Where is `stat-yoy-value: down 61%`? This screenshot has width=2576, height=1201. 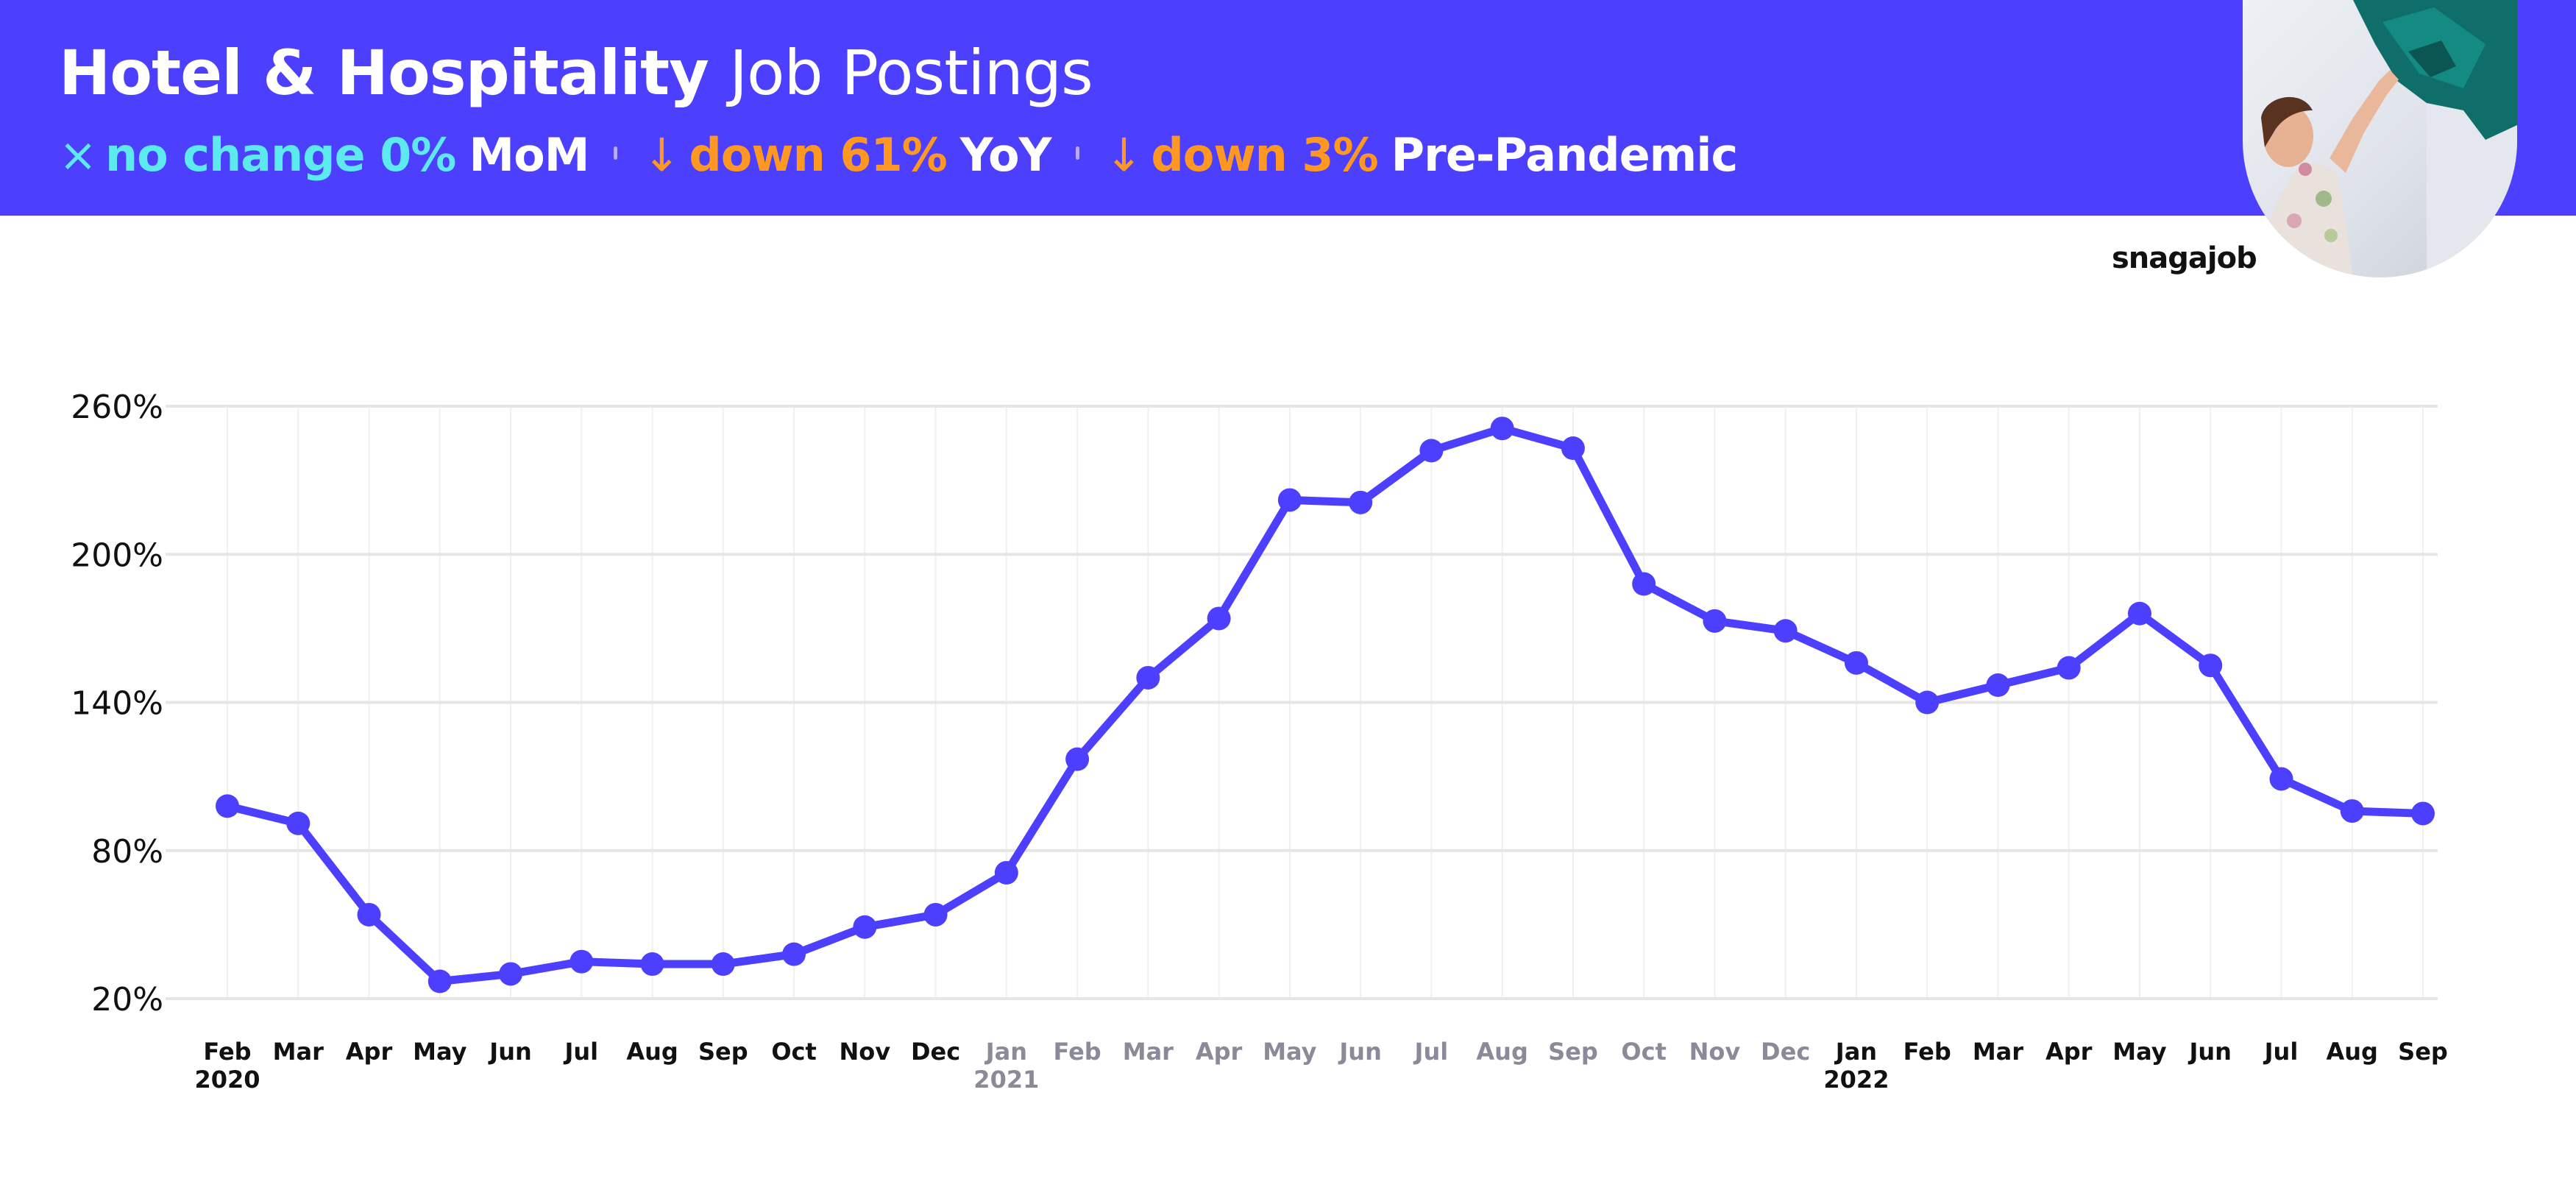
stat-yoy-value: down 61% is located at coordinates (818, 155).